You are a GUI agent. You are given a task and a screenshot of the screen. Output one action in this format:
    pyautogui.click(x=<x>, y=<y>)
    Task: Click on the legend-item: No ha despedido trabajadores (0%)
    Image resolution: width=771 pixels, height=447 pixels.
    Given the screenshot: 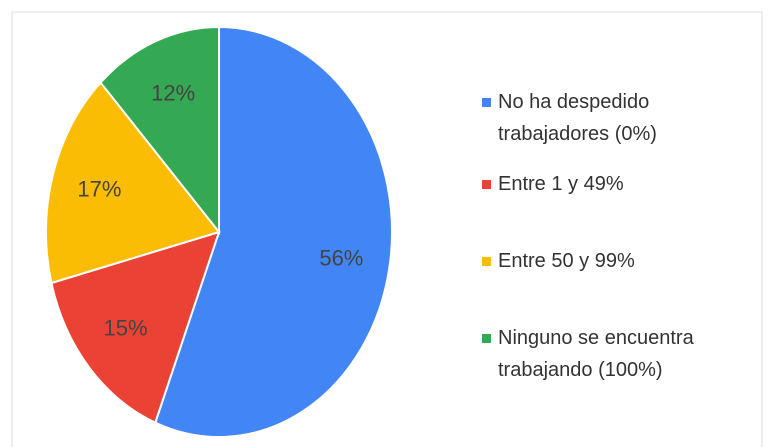 What is the action you would take?
    pyautogui.click(x=605, y=118)
    